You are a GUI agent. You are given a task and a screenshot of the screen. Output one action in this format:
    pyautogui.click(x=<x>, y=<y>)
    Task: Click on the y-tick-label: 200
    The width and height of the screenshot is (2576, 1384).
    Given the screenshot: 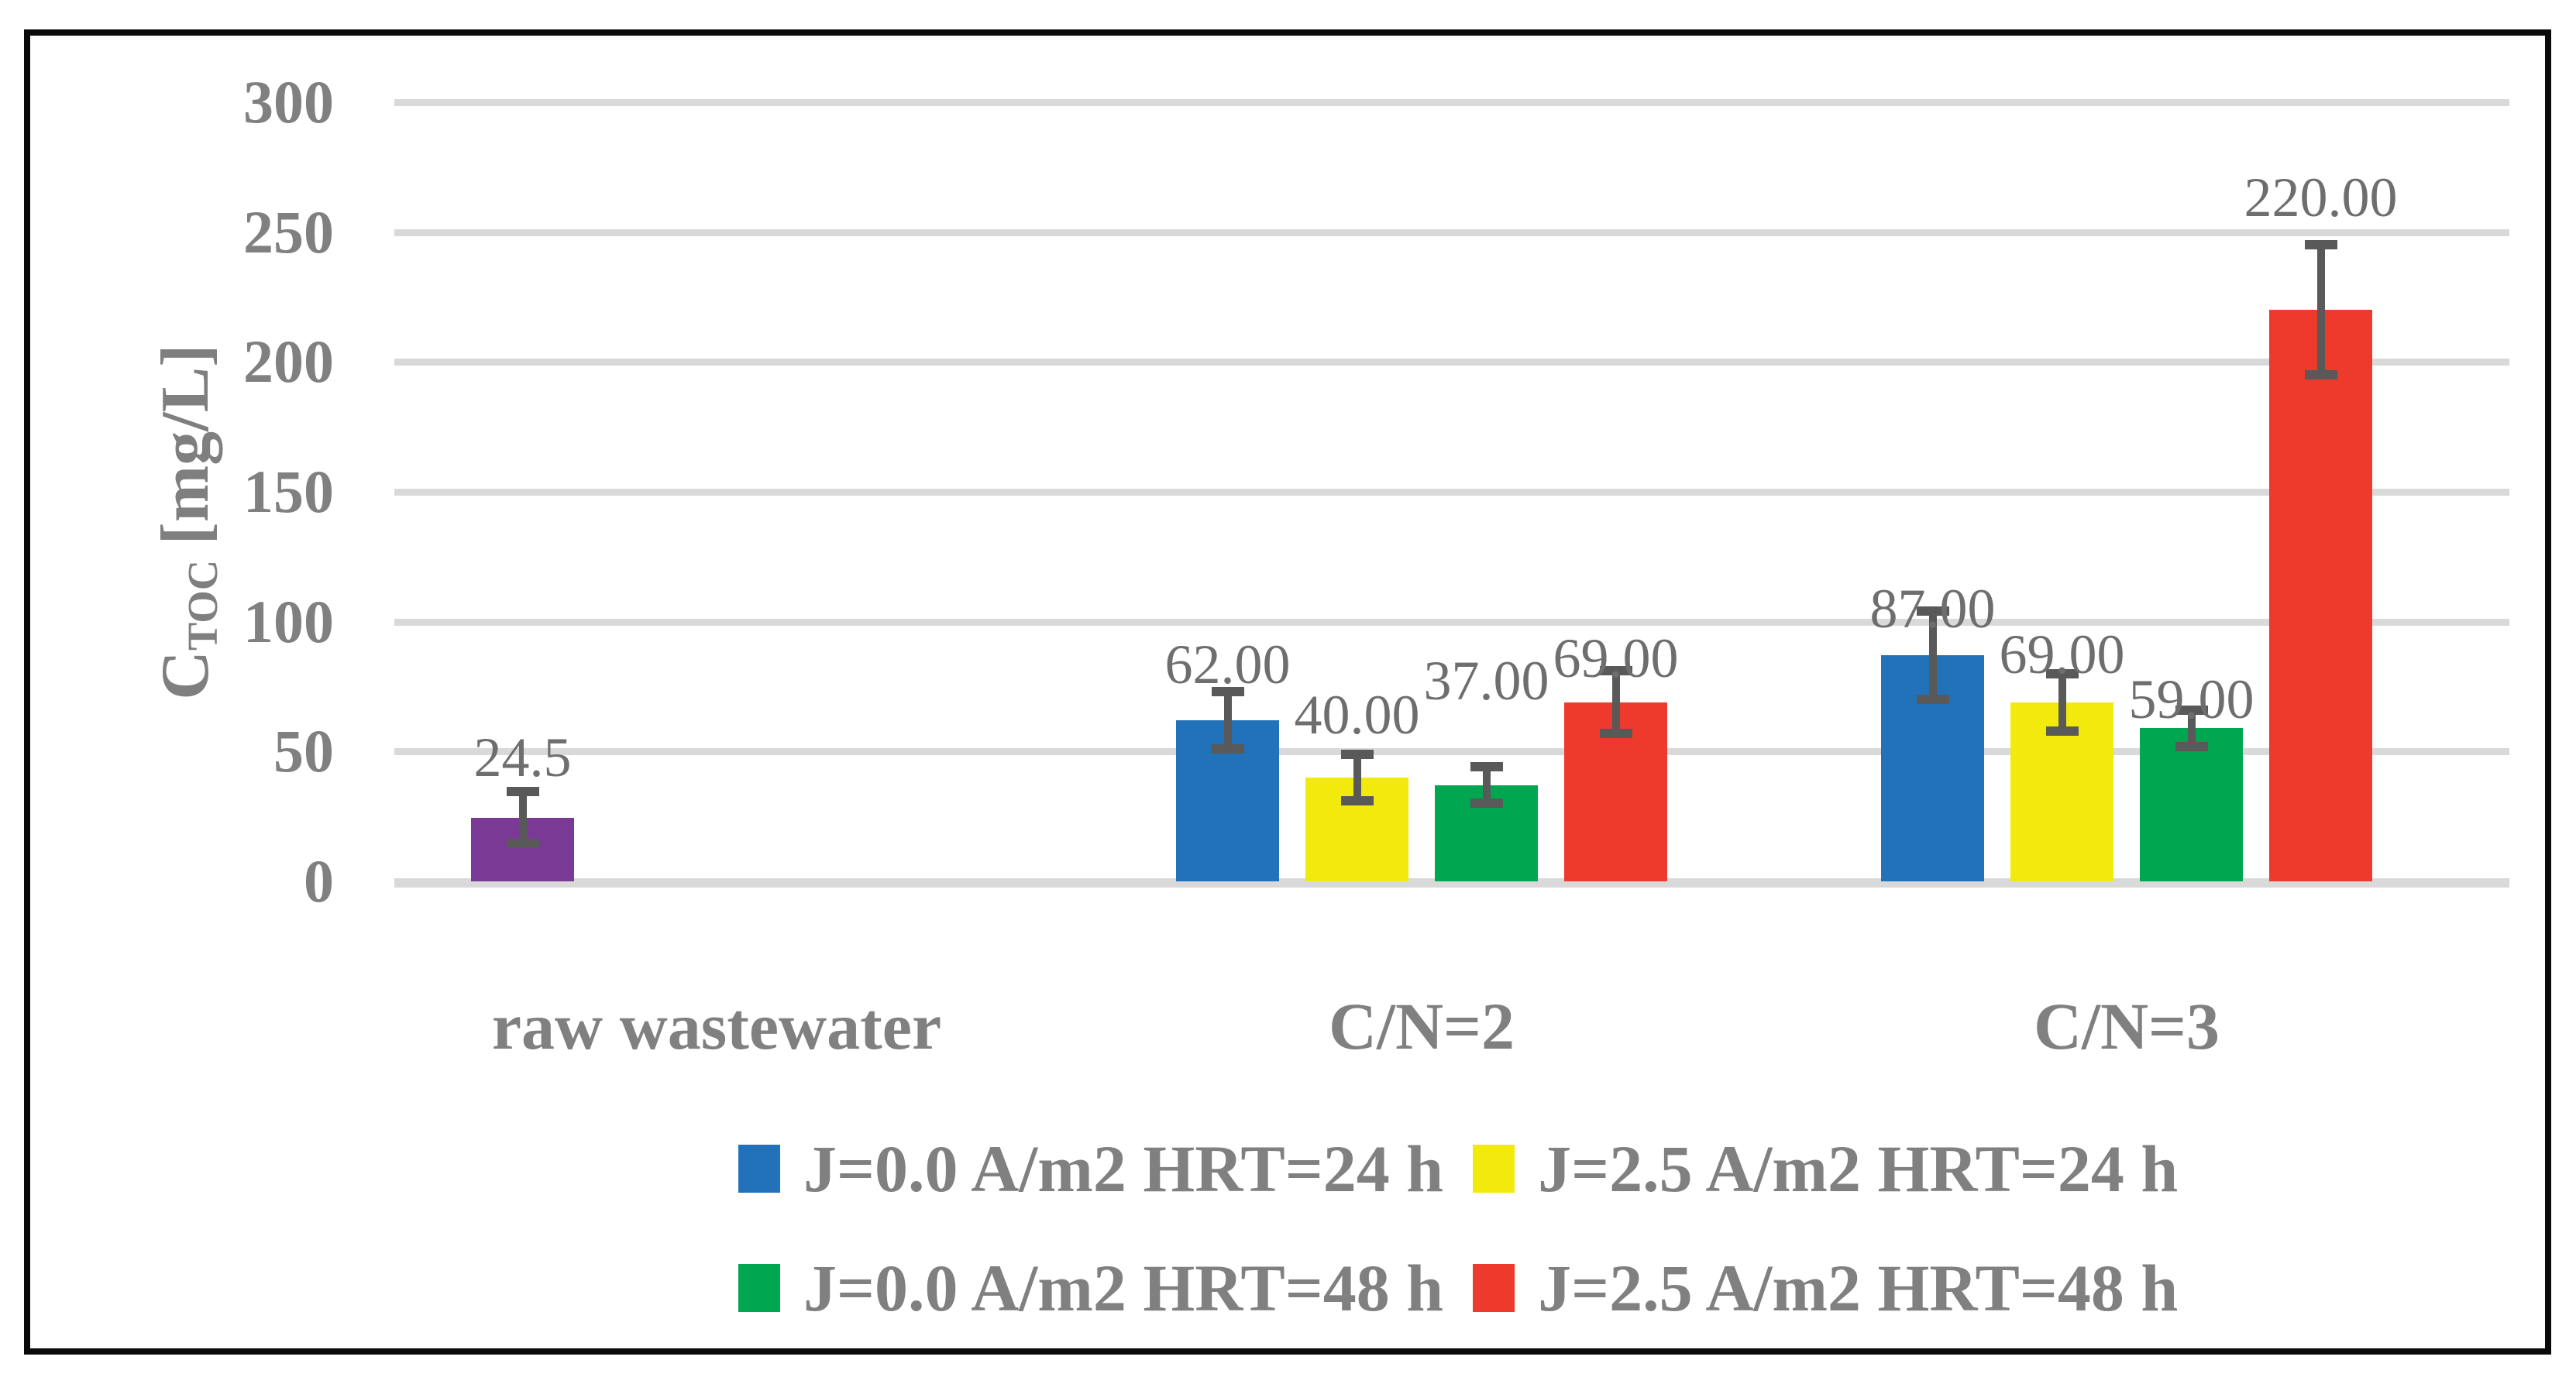 What is the action you would take?
    pyautogui.click(x=288, y=362)
    